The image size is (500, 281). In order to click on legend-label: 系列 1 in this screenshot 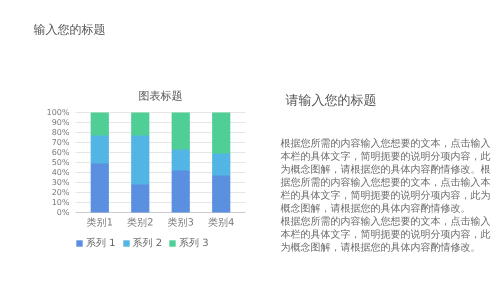, I will do `click(101, 243)`.